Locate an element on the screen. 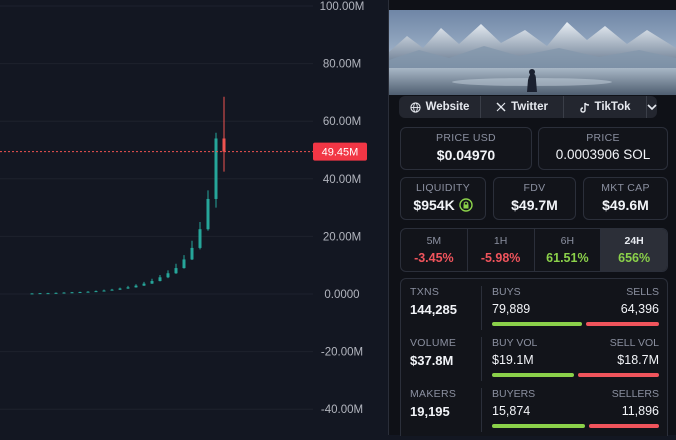  txns-row: TXNS 144,285 BUYS SELLS 79,889 64,396 is located at coordinates (534, 311).